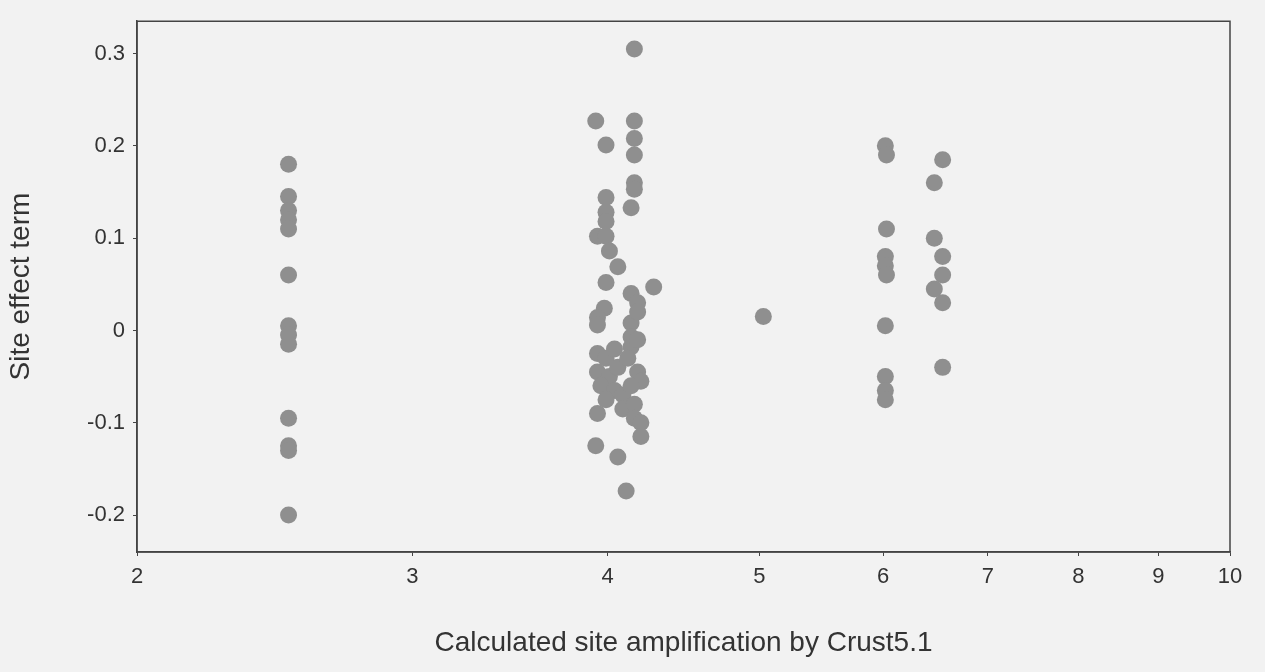 The image size is (1265, 672). I want to click on x-axis-title: Calculated site amplification by Crust5.1, so click(683, 641).